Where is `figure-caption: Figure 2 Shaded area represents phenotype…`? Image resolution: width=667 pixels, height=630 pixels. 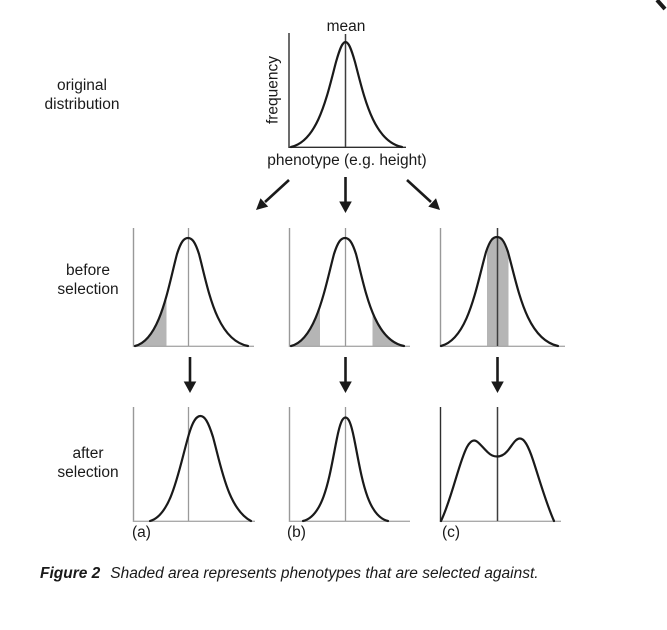 figure-caption: Figure 2 Shaded area represents phenotype… is located at coordinates (289, 574).